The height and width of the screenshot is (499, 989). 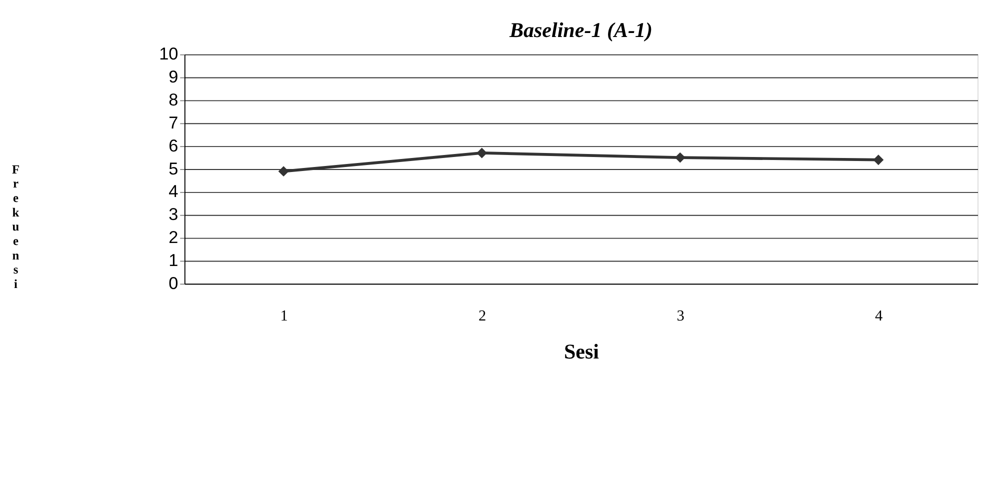 I want to click on text: Frekuensi, so click(x=16, y=226).